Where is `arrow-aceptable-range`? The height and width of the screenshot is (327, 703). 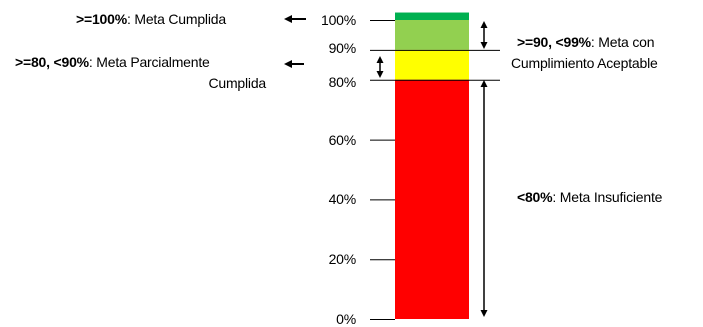 arrow-aceptable-range is located at coordinates (484, 35).